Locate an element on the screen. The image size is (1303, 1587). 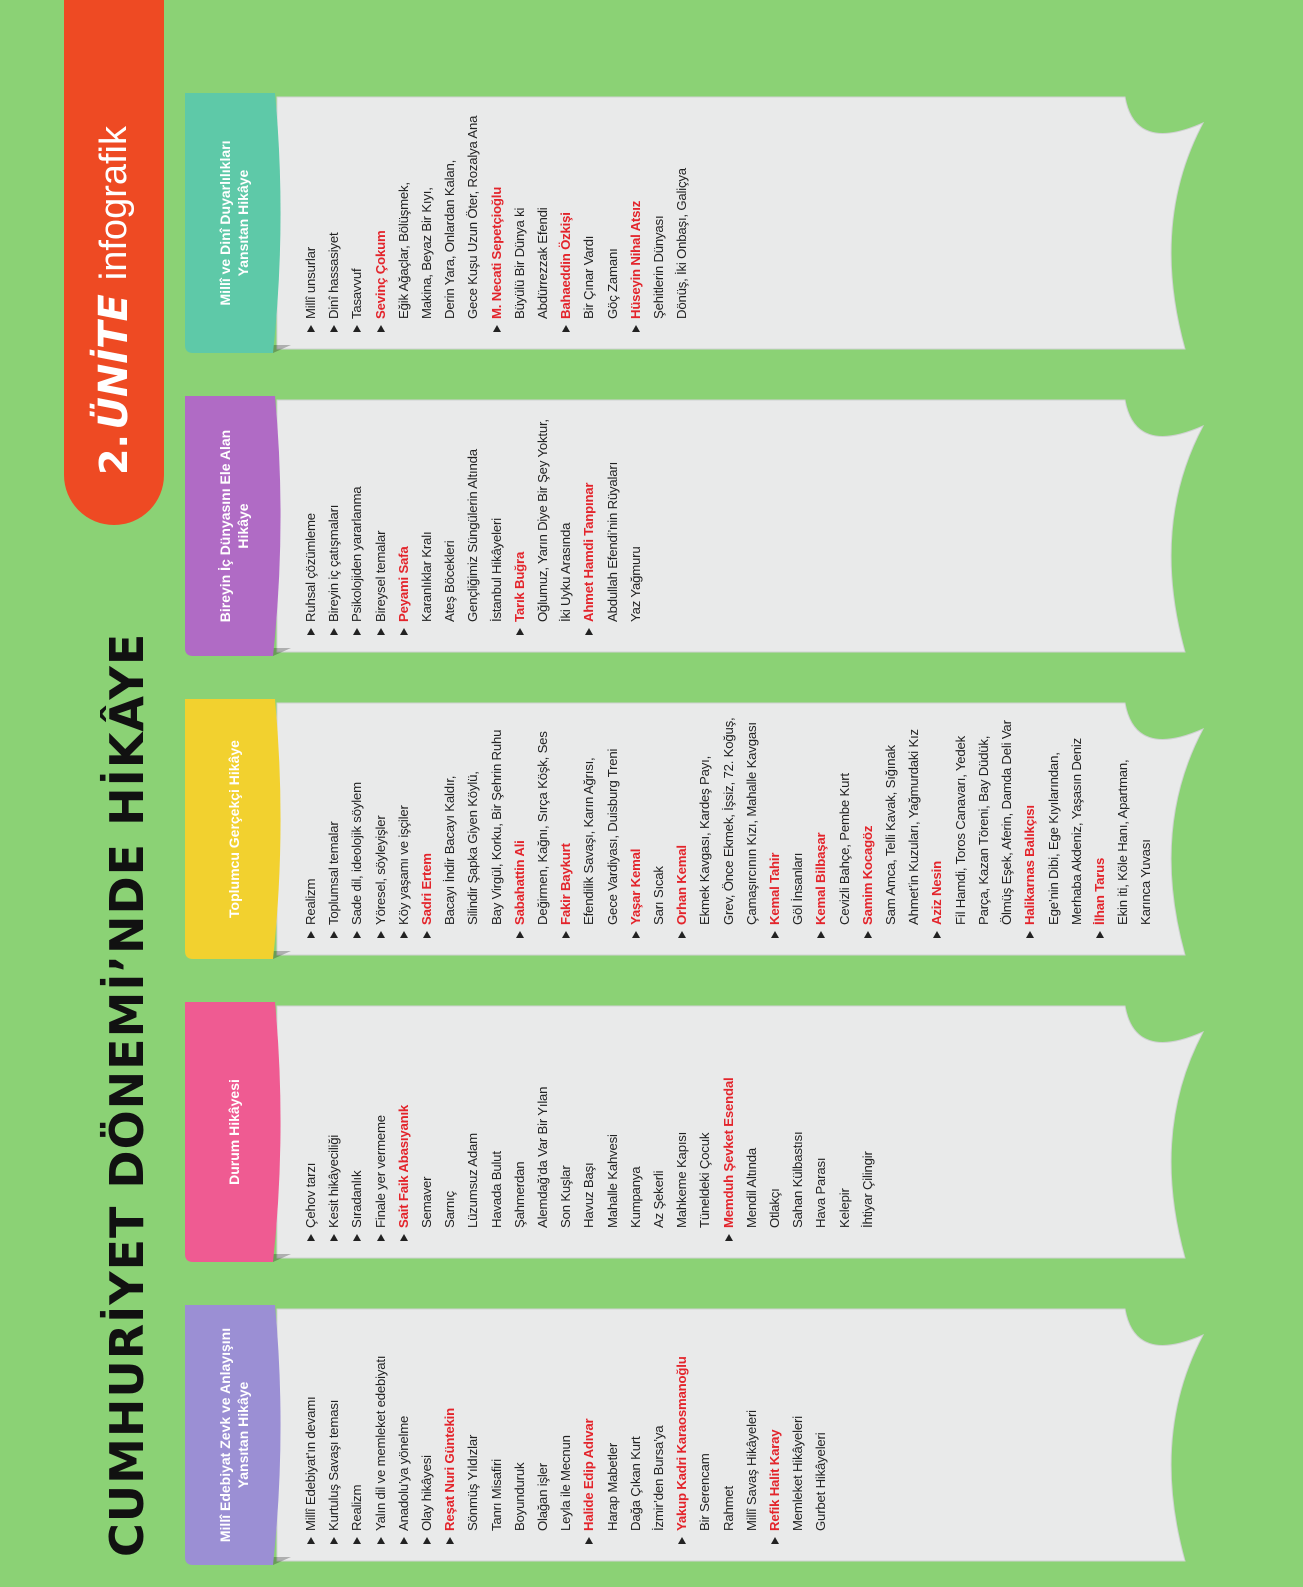
author-name: M. Necati Sepetçioğlu is located at coordinates (496, 218).